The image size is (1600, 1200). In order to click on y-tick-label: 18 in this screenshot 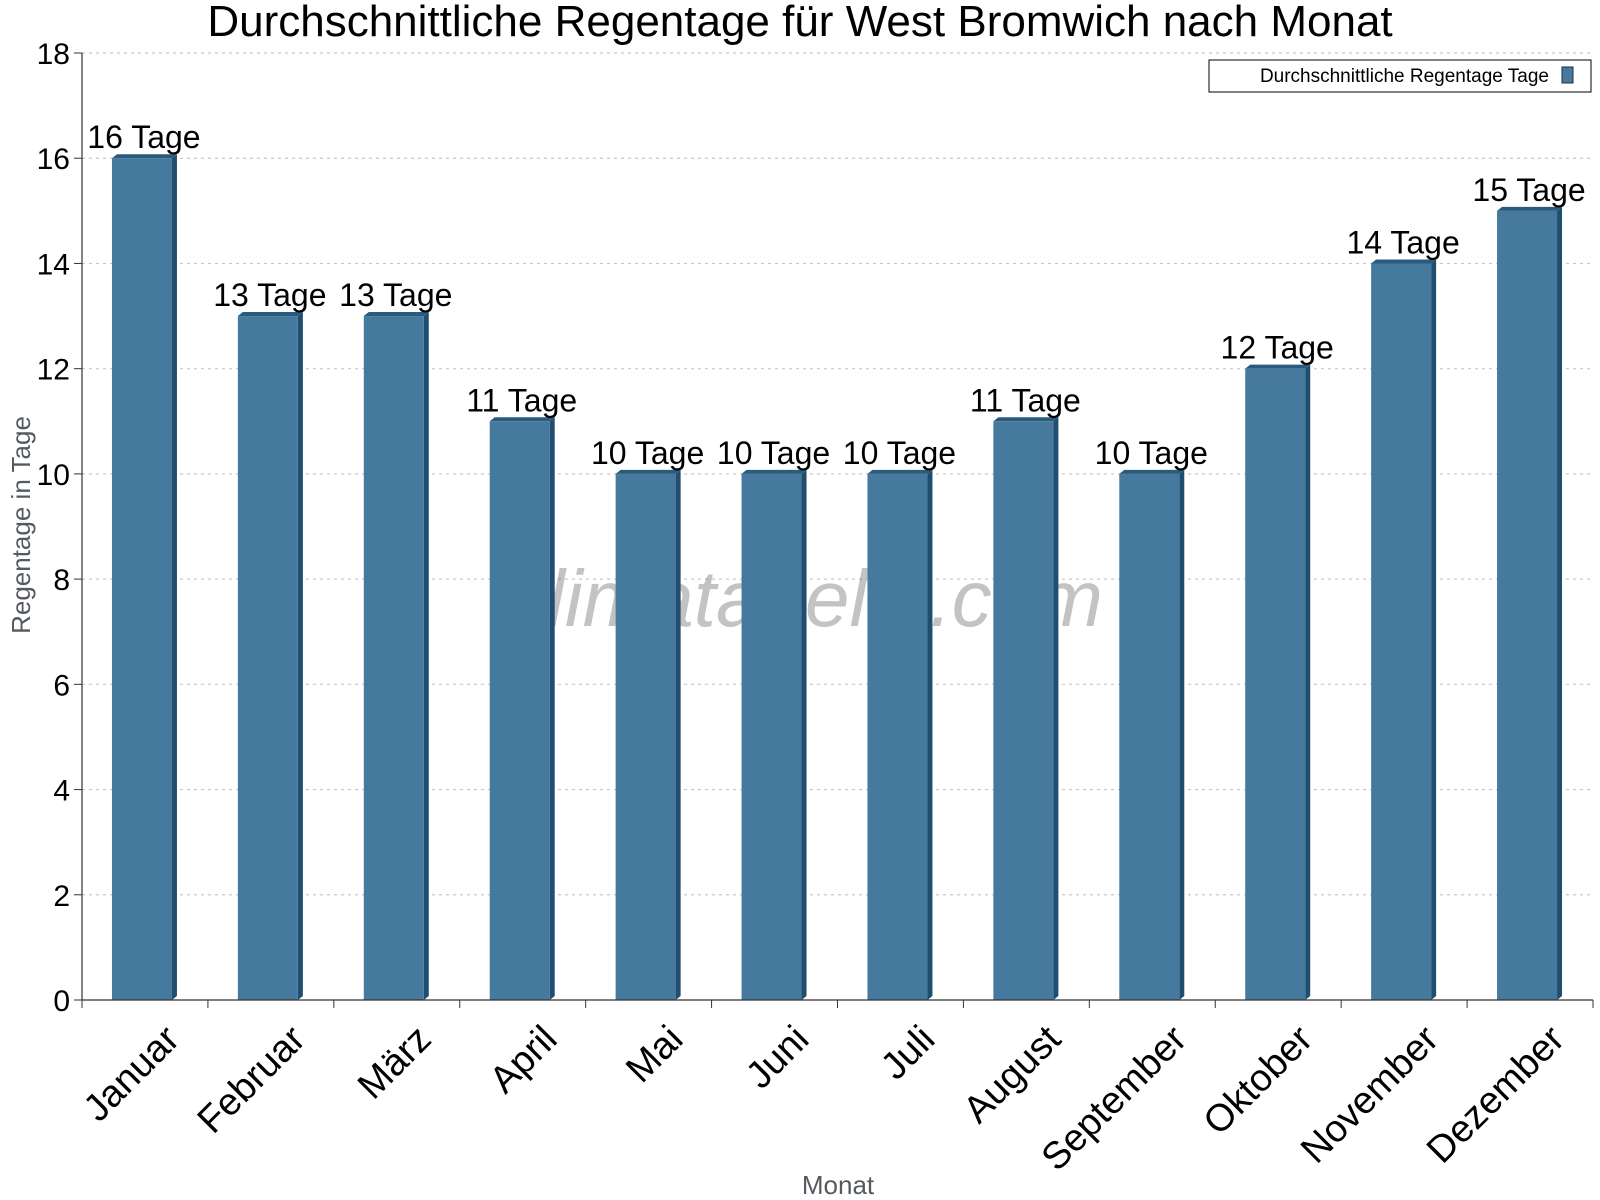, I will do `click(53, 54)`.